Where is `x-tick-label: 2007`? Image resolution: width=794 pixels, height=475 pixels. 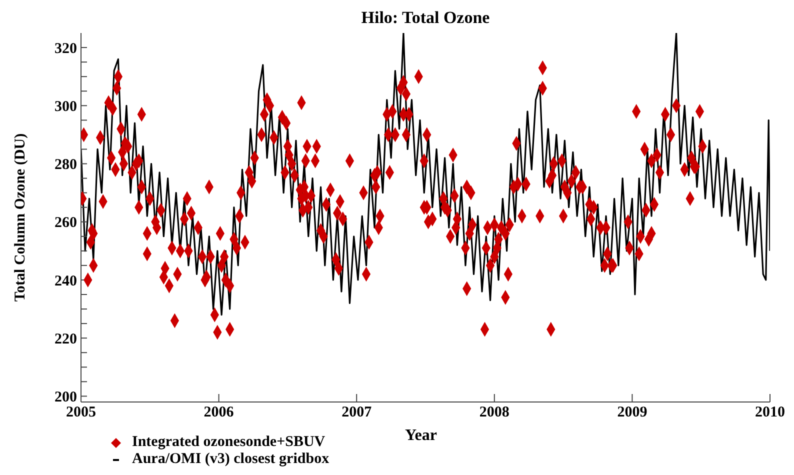 x-tick-label: 2007 is located at coordinates (357, 412).